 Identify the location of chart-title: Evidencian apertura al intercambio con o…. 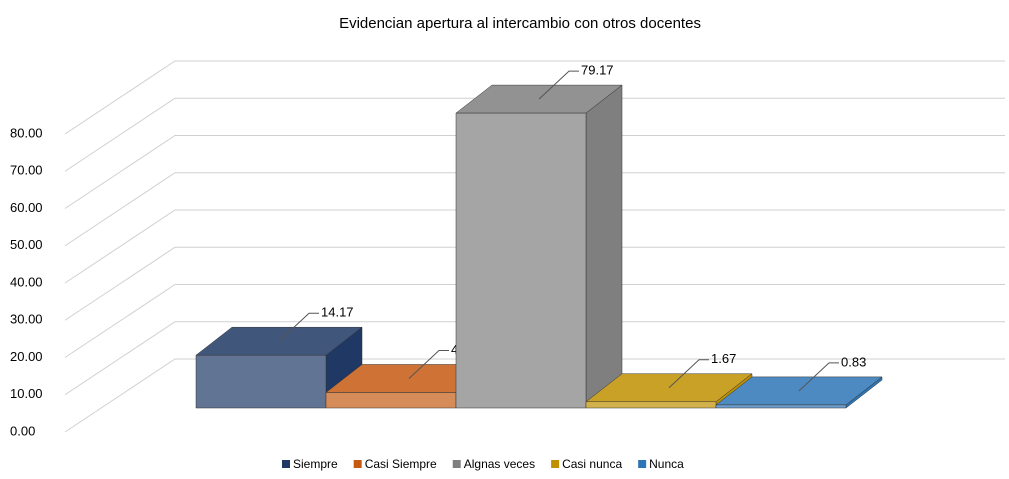
(520, 23).